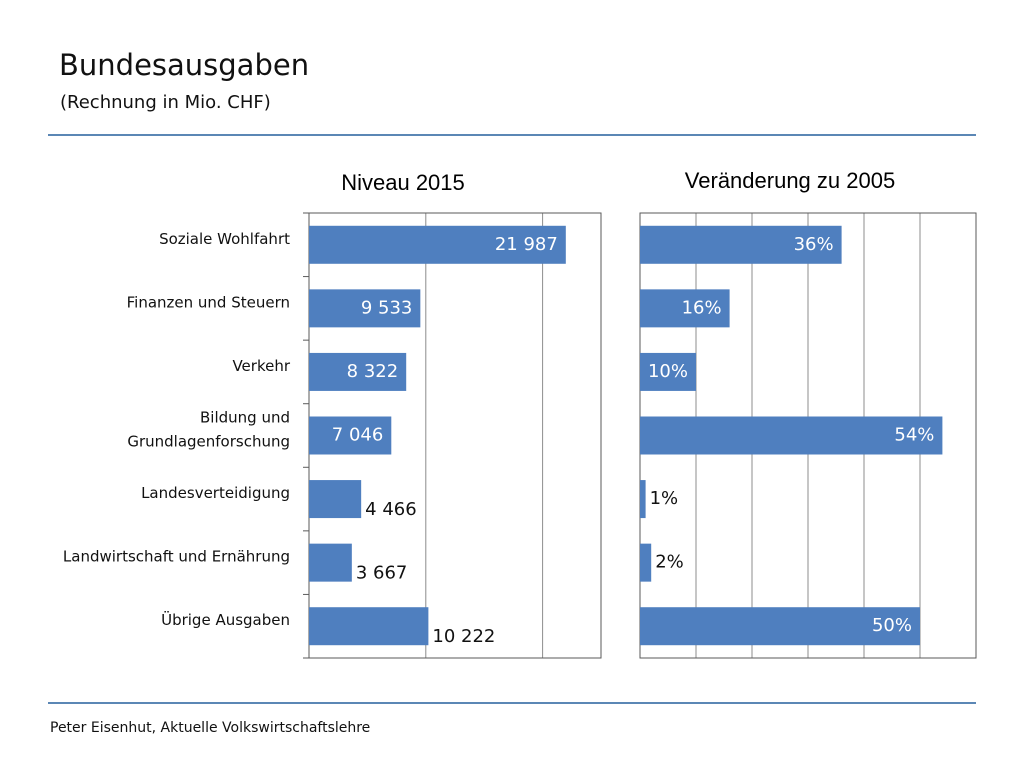  Describe the element at coordinates (387, 307) in the screenshot. I see `data-label: 9 533` at that location.